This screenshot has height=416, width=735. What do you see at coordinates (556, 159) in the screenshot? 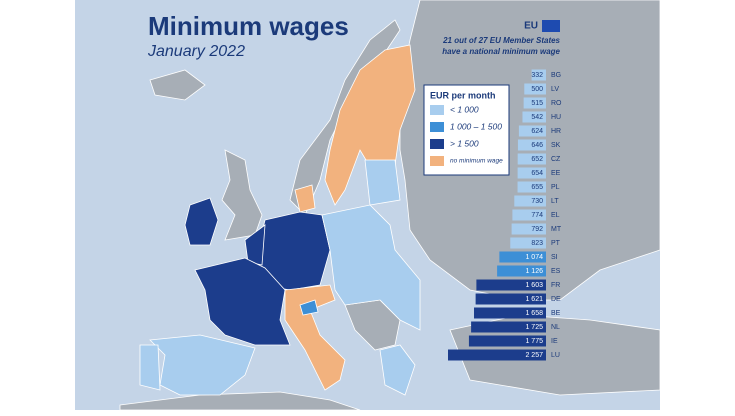
I see `country-code: CZ` at bounding box center [556, 159].